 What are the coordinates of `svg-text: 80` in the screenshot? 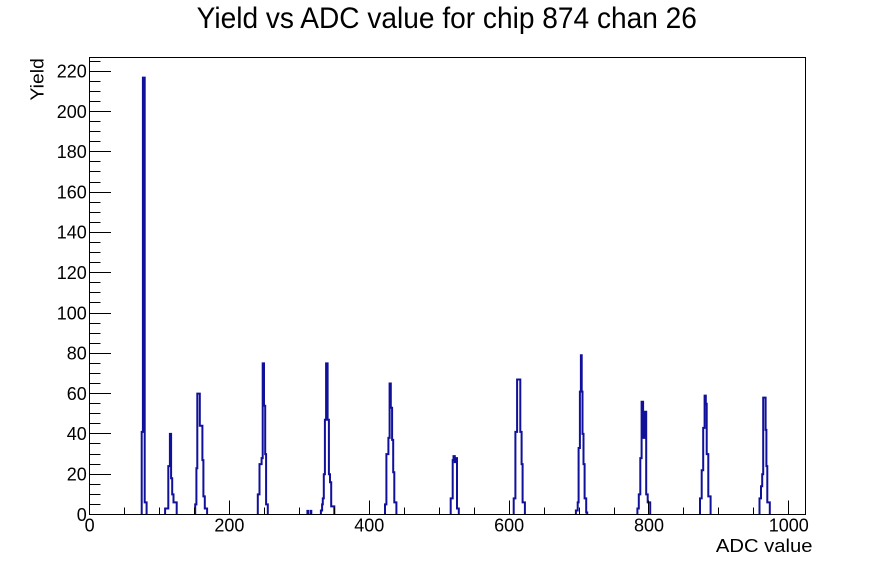 It's located at (77, 354).